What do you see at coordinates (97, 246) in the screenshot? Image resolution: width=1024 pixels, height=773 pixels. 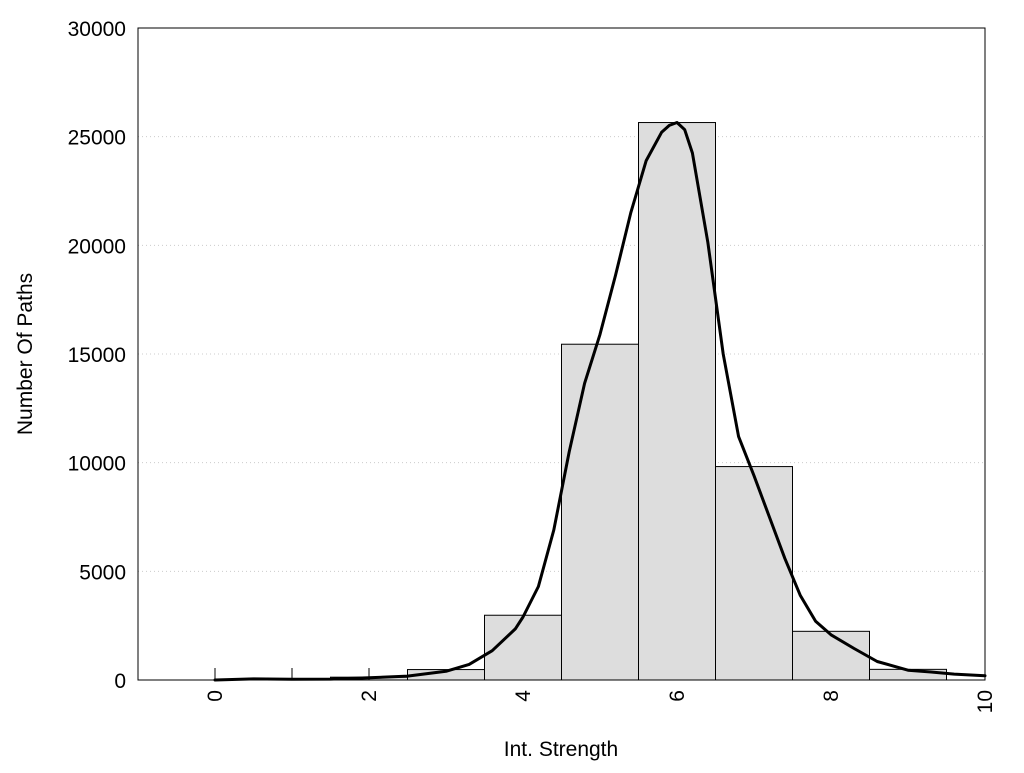 I see `y-tick-label: 20000` at bounding box center [97, 246].